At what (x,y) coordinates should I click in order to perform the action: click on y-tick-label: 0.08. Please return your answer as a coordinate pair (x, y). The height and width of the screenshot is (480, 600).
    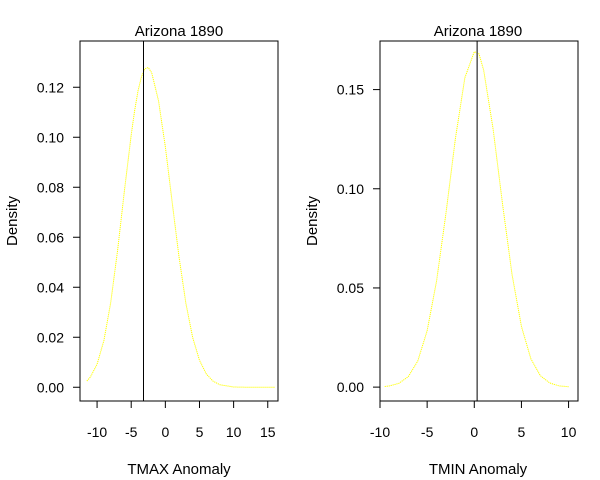
    Looking at the image, I should click on (50, 187).